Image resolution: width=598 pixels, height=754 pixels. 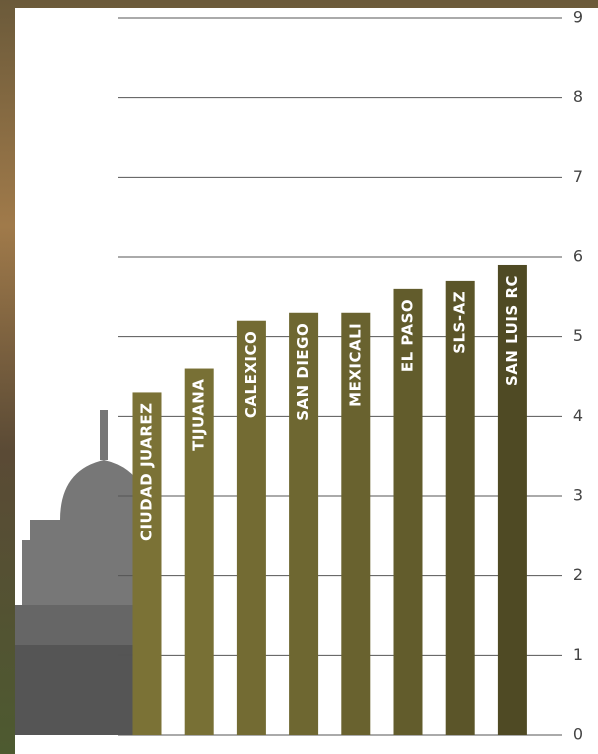 What do you see at coordinates (199, 415) in the screenshot?
I see `bar-category-label: TIJUANA` at bounding box center [199, 415].